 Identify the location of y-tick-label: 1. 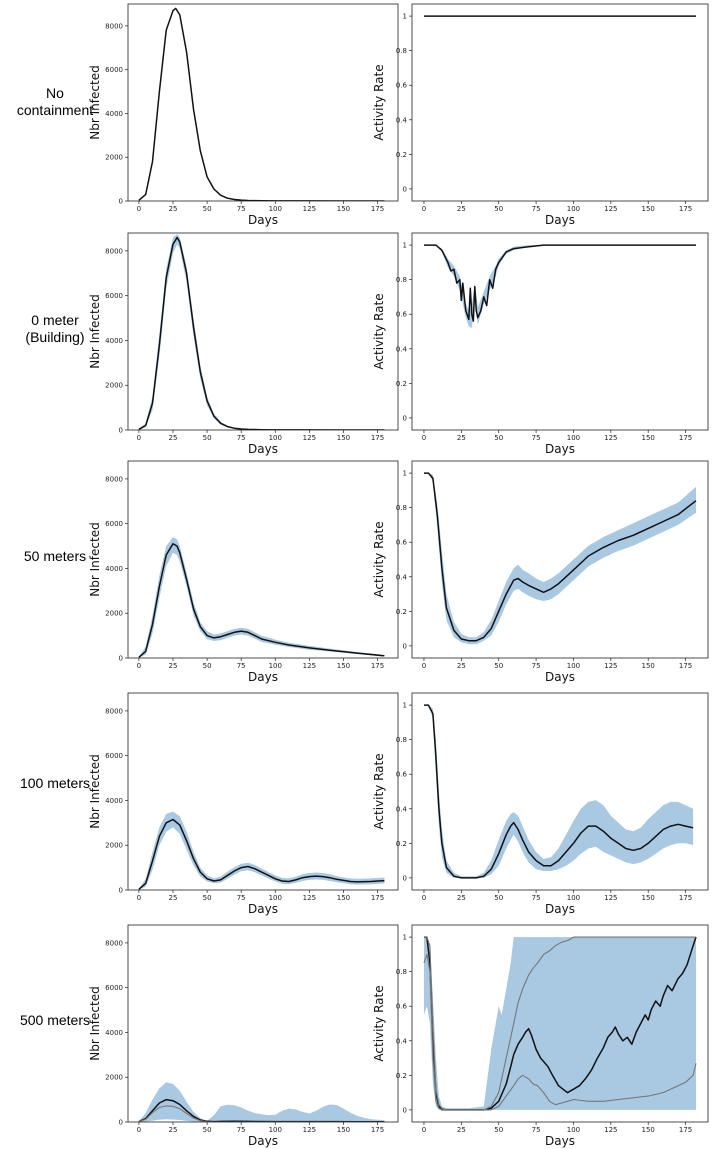
(405, 474).